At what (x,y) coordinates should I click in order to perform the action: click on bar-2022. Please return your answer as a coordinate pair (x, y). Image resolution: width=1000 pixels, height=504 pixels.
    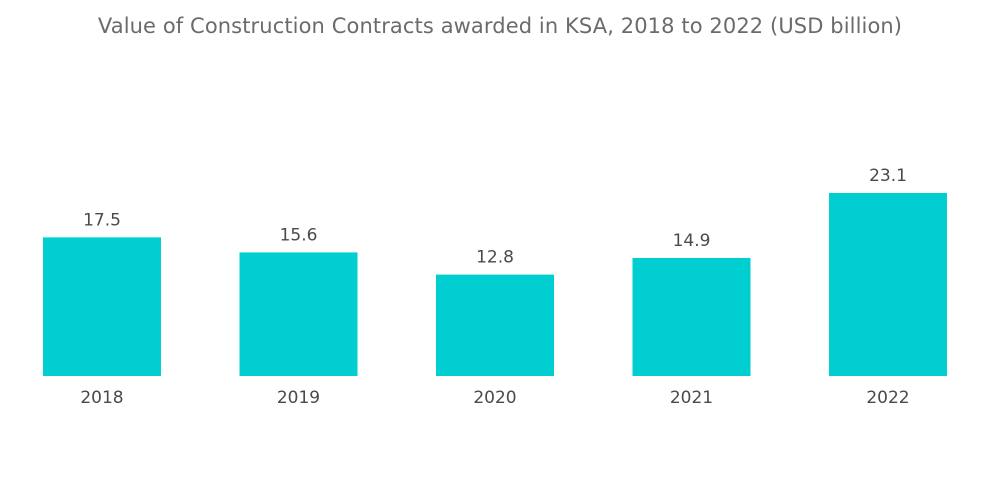
    Looking at the image, I should click on (888, 284).